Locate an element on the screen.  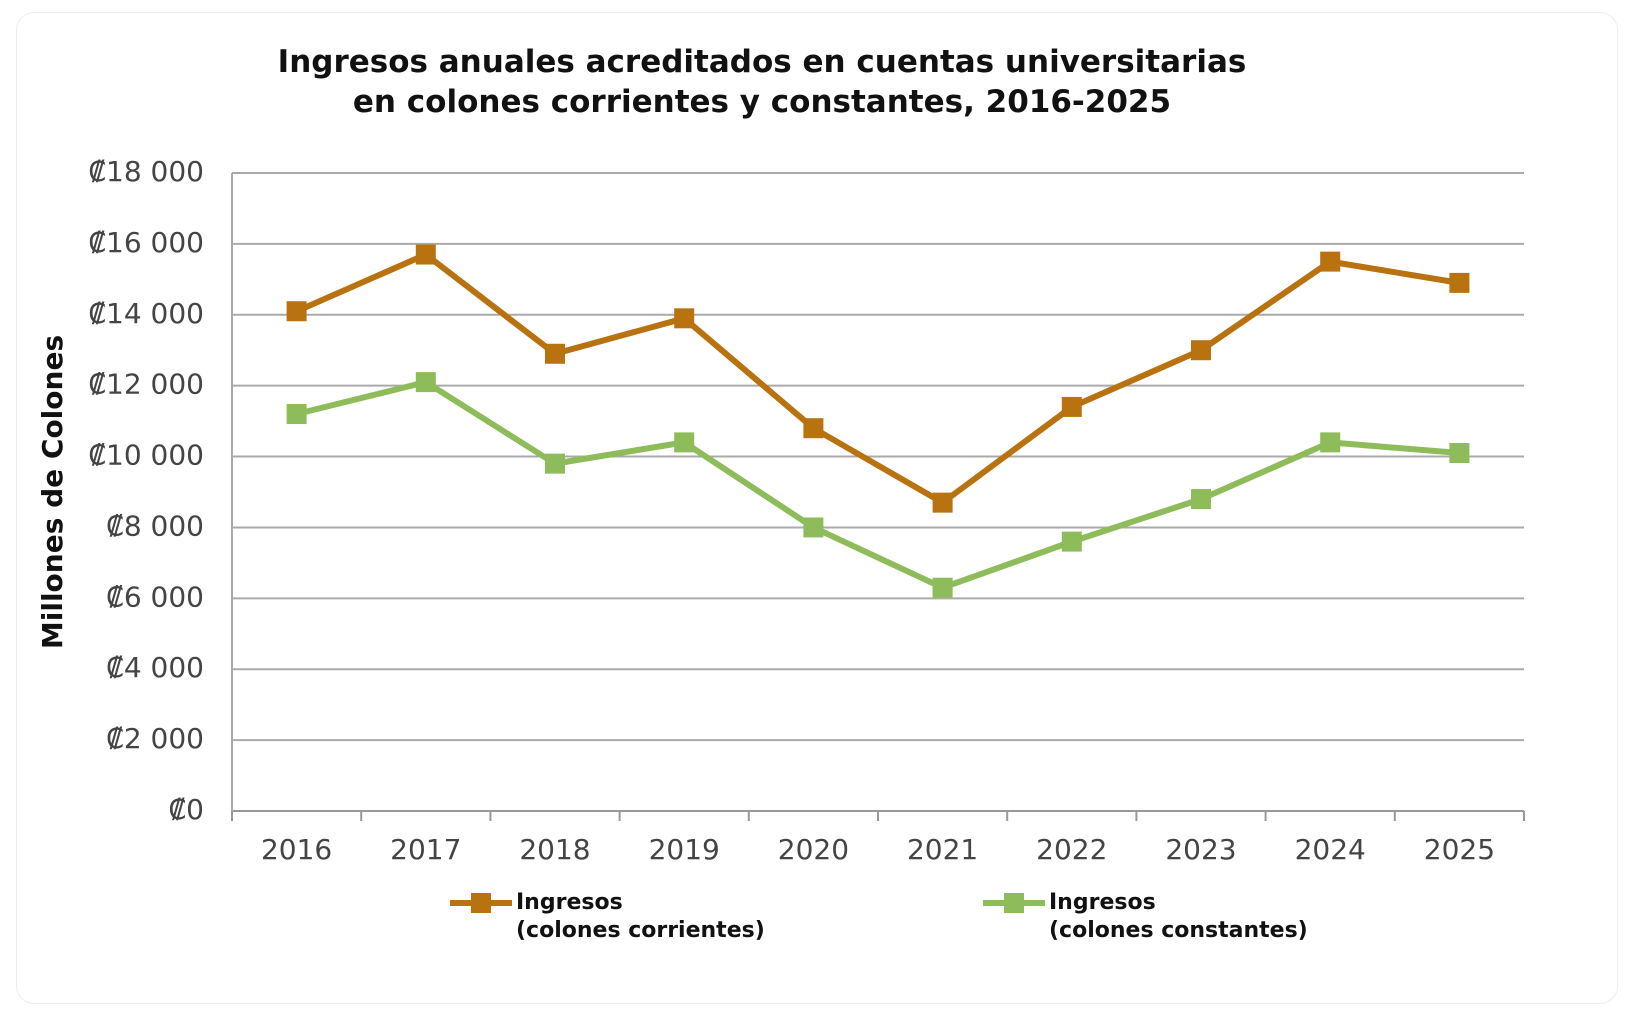
x-tick-label: 2020 is located at coordinates (813, 849).